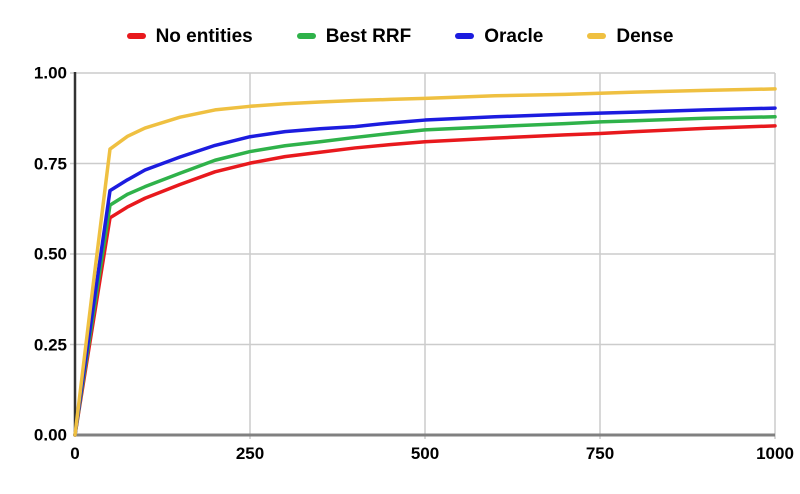  Describe the element at coordinates (775, 453) in the screenshot. I see `x-tick-label-1000: 1000` at that location.